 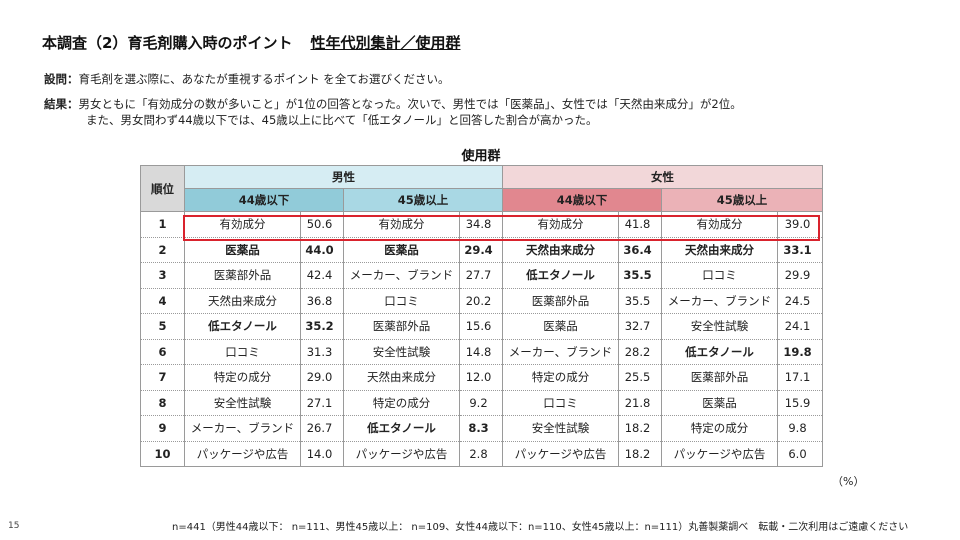 What do you see at coordinates (640, 377) in the screenshot?
I see `value-cell: 25.5` at bounding box center [640, 377].